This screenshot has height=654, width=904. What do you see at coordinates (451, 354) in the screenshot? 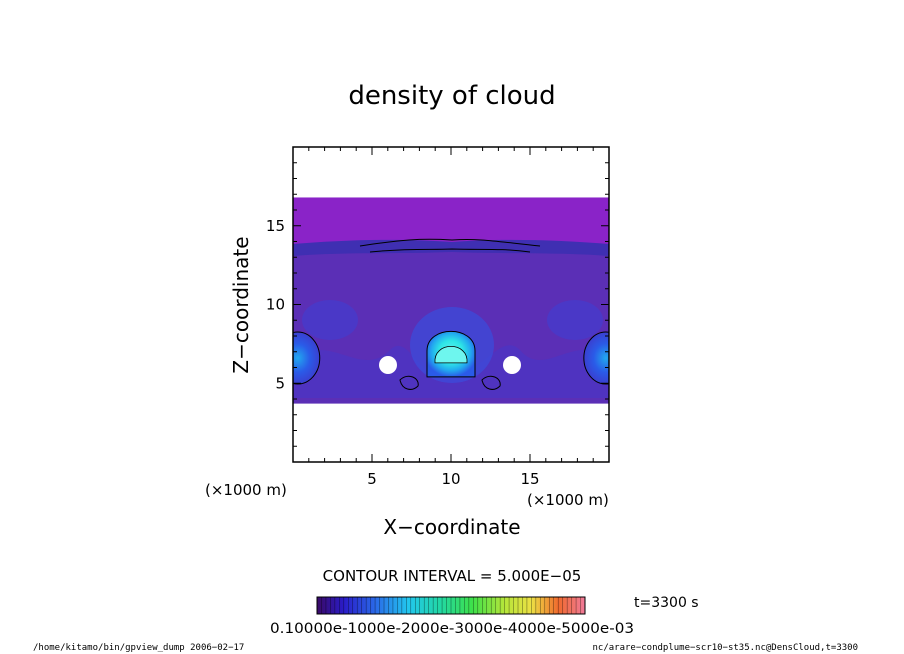
I see `cloud-core-center` at bounding box center [451, 354].